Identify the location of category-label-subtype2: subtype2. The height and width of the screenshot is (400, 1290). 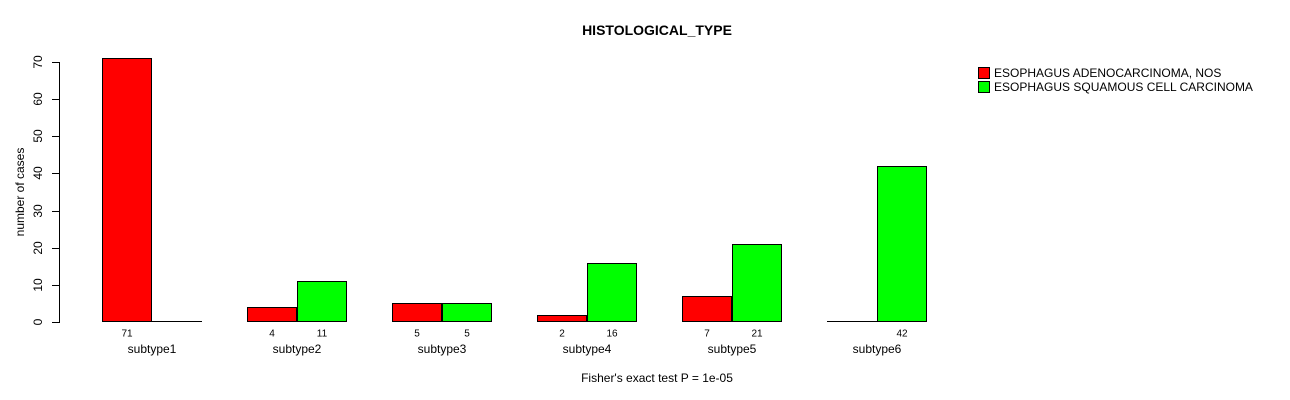
(297, 349).